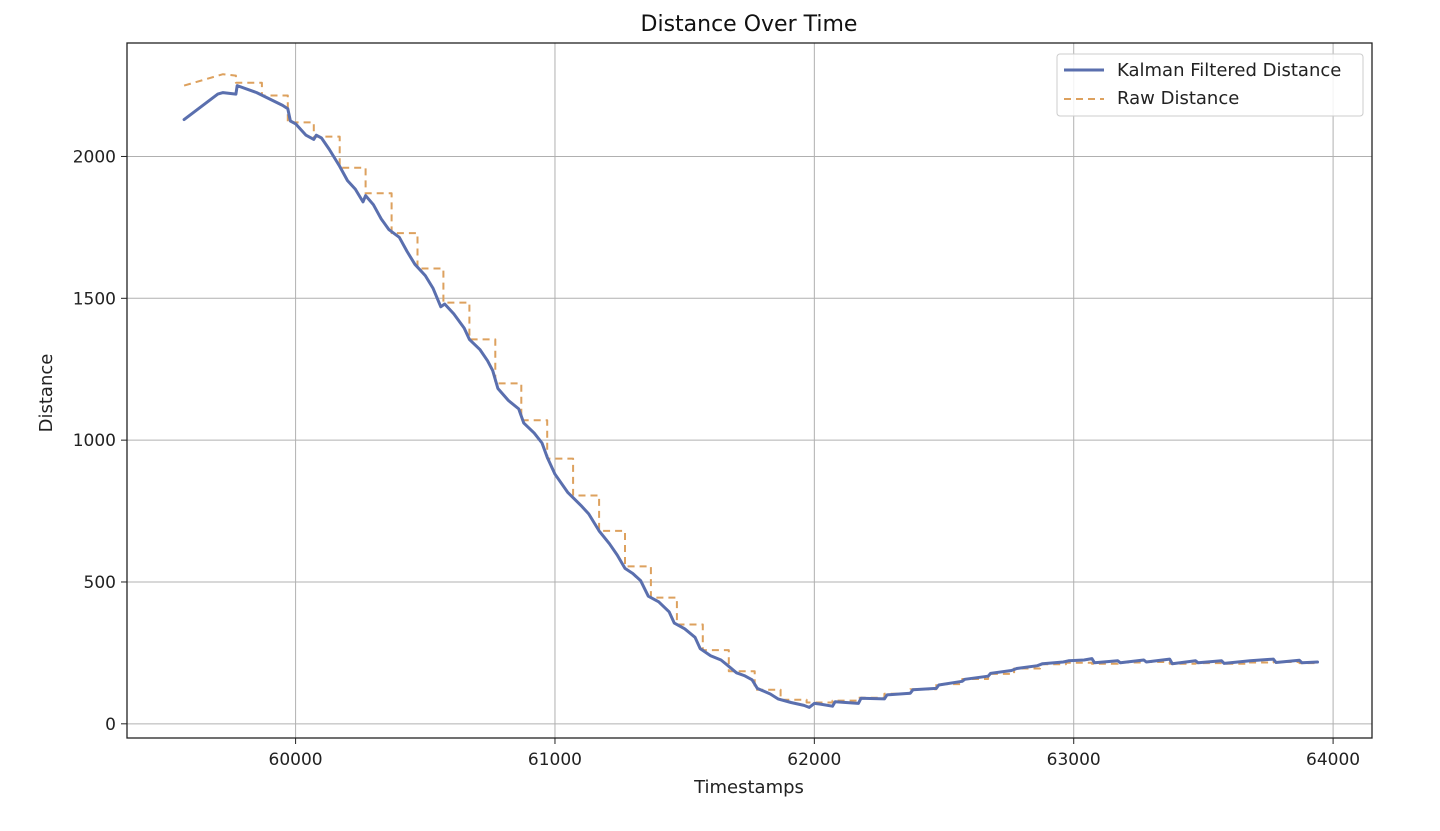  What do you see at coordinates (749, 24) in the screenshot?
I see `chart-title: Distance Over Time` at bounding box center [749, 24].